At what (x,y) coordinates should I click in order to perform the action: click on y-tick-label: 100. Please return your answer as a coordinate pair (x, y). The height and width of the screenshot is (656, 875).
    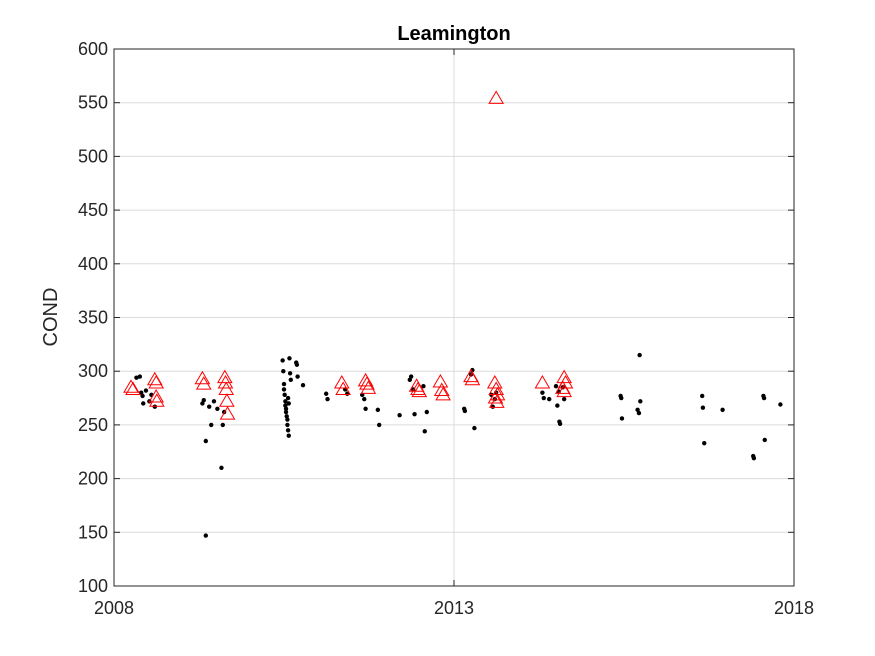
    Looking at the image, I should click on (93, 586).